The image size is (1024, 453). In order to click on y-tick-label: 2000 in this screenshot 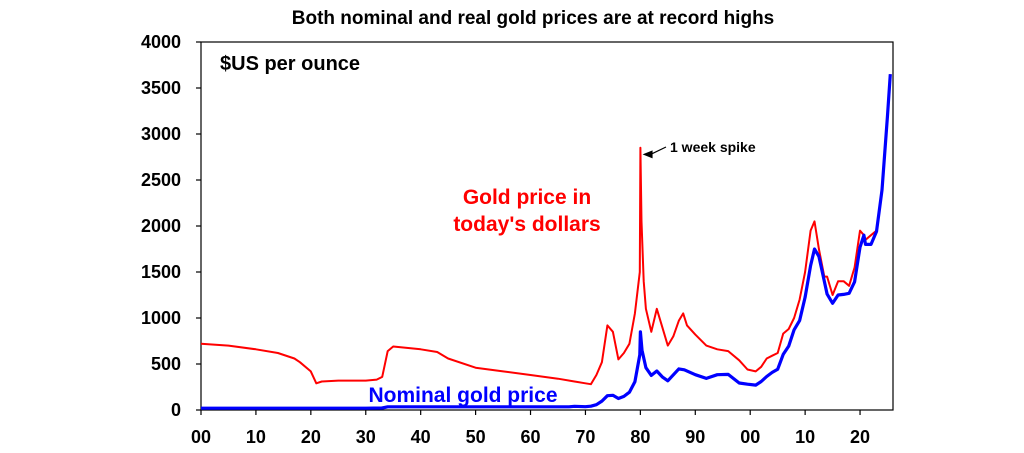, I will do `click(161, 226)`.